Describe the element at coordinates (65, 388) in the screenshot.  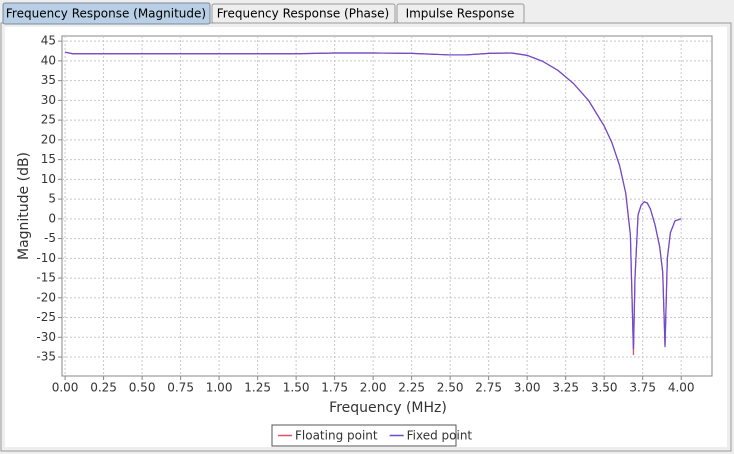
I see `x-tick-label: 0.00` at that location.